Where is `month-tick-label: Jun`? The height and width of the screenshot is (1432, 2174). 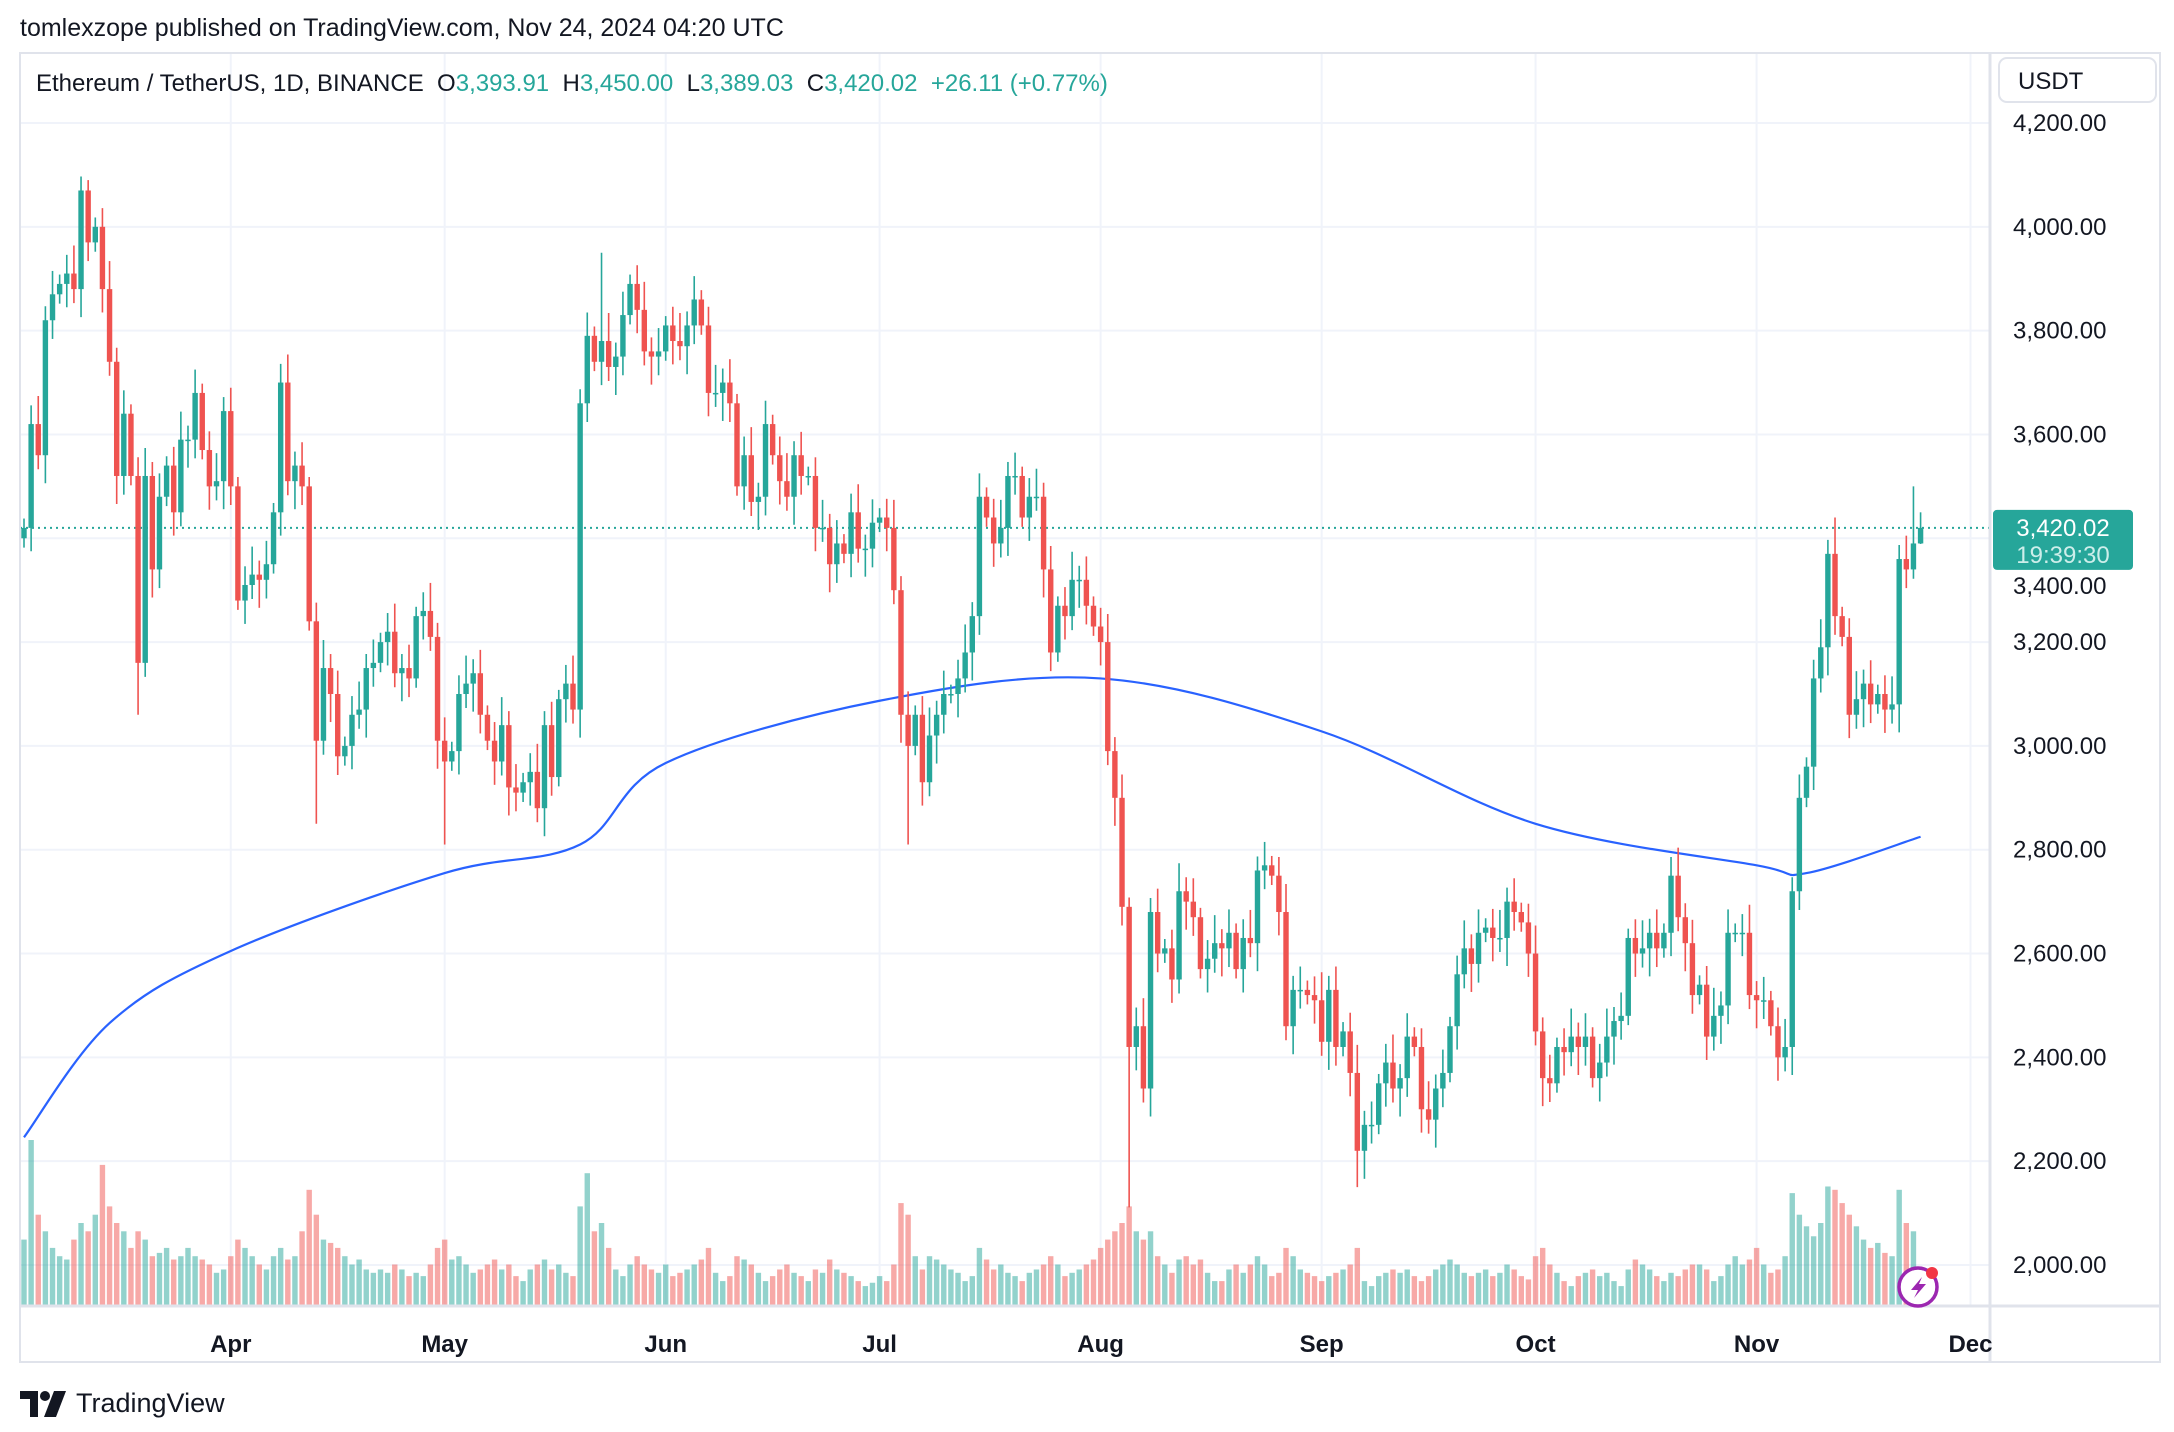
month-tick-label: Jun is located at coordinates (665, 1344).